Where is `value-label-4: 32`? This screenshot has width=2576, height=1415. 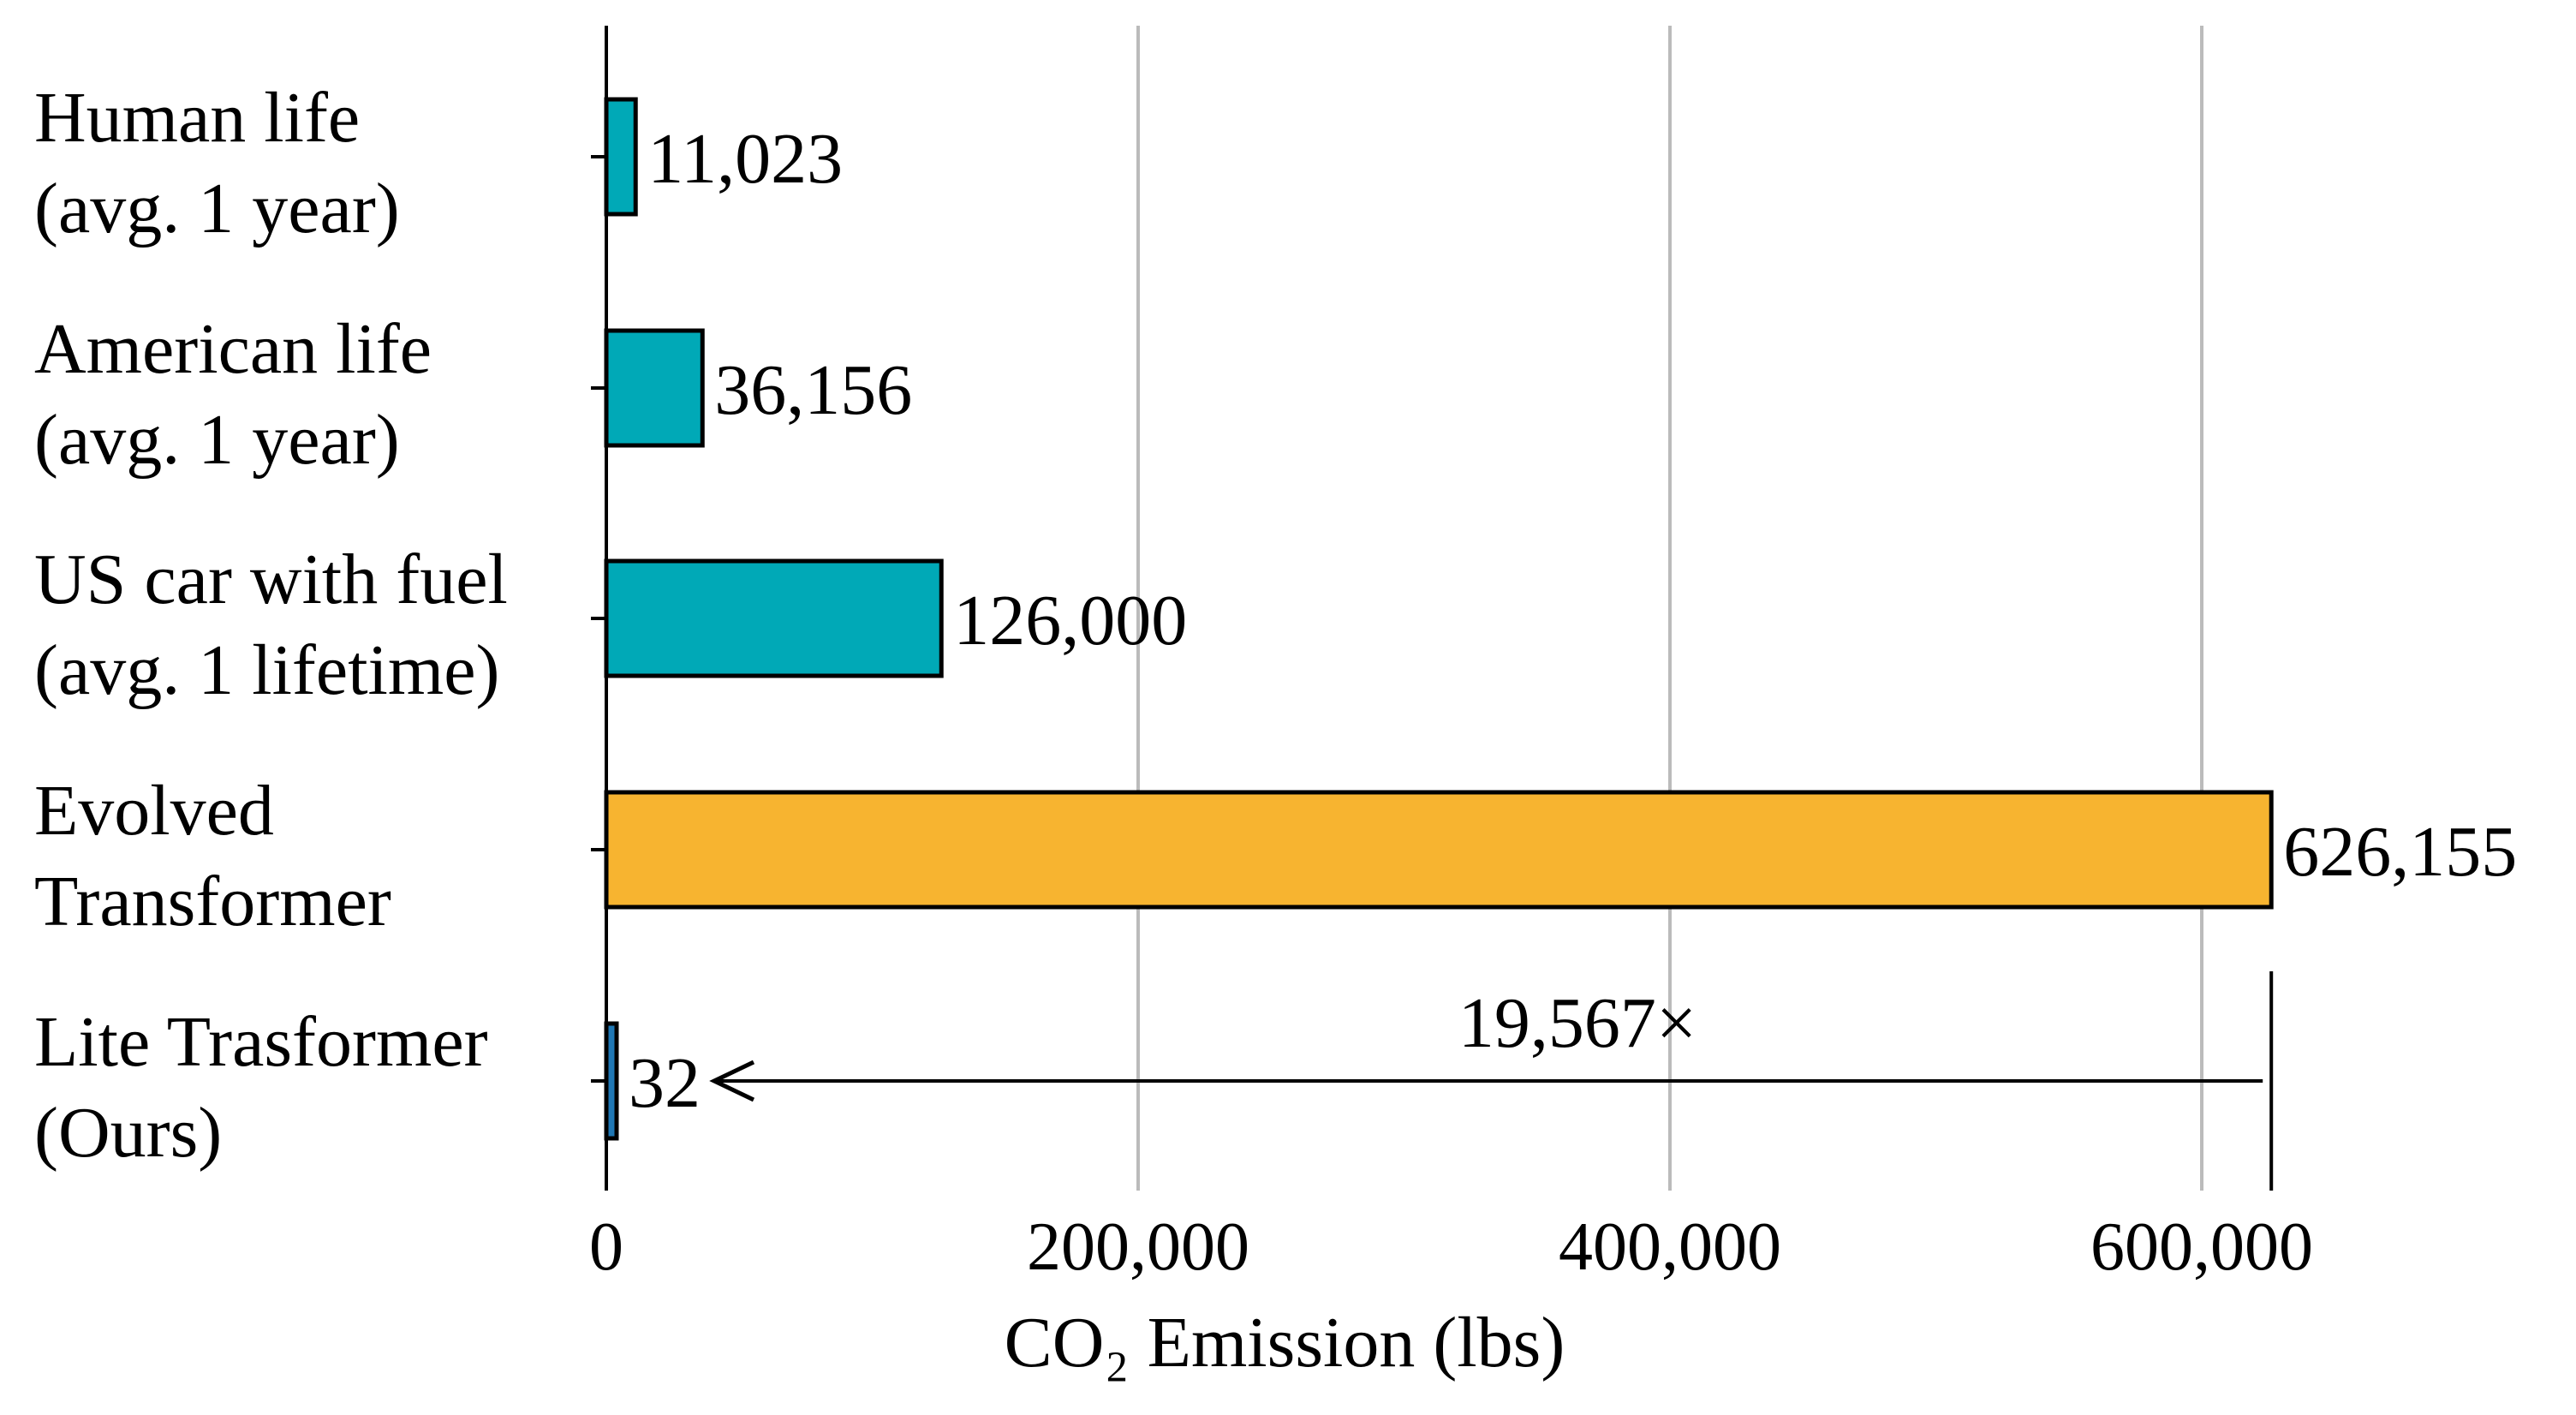 value-label-4: 32 is located at coordinates (665, 1083).